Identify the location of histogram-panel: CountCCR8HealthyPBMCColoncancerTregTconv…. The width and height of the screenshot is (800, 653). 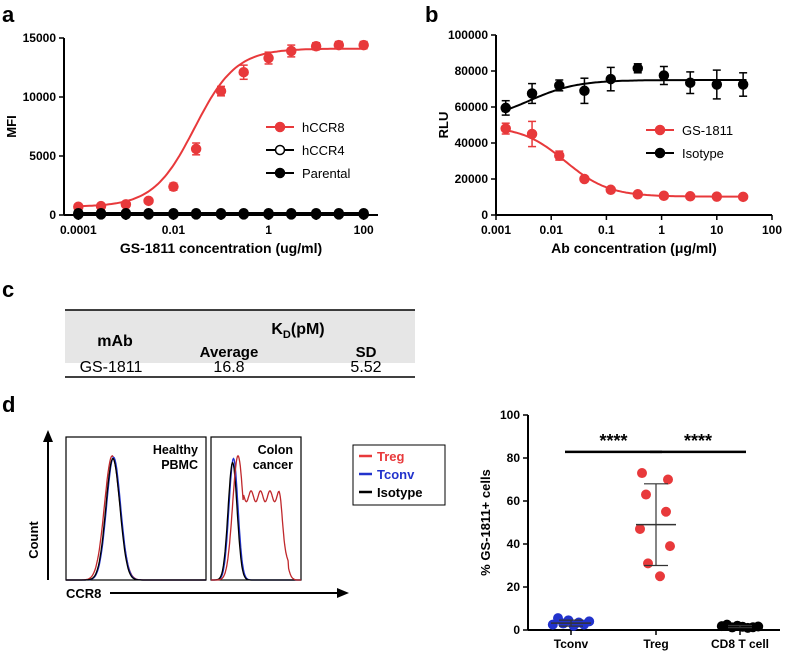
(236, 515).